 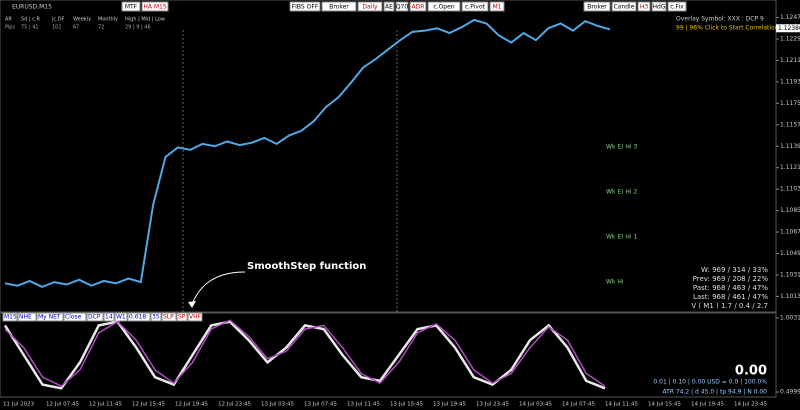 What do you see at coordinates (788, 28) in the screenshot?
I see `current-price-box` at bounding box center [788, 28].